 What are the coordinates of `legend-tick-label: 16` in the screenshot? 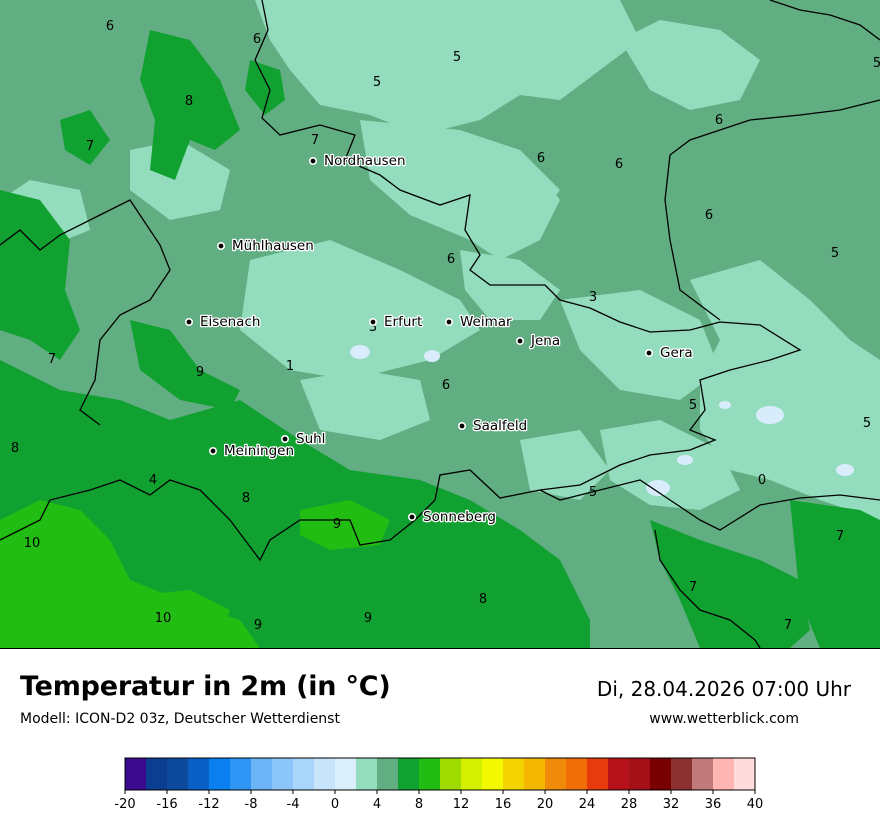 It's located at (503, 804).